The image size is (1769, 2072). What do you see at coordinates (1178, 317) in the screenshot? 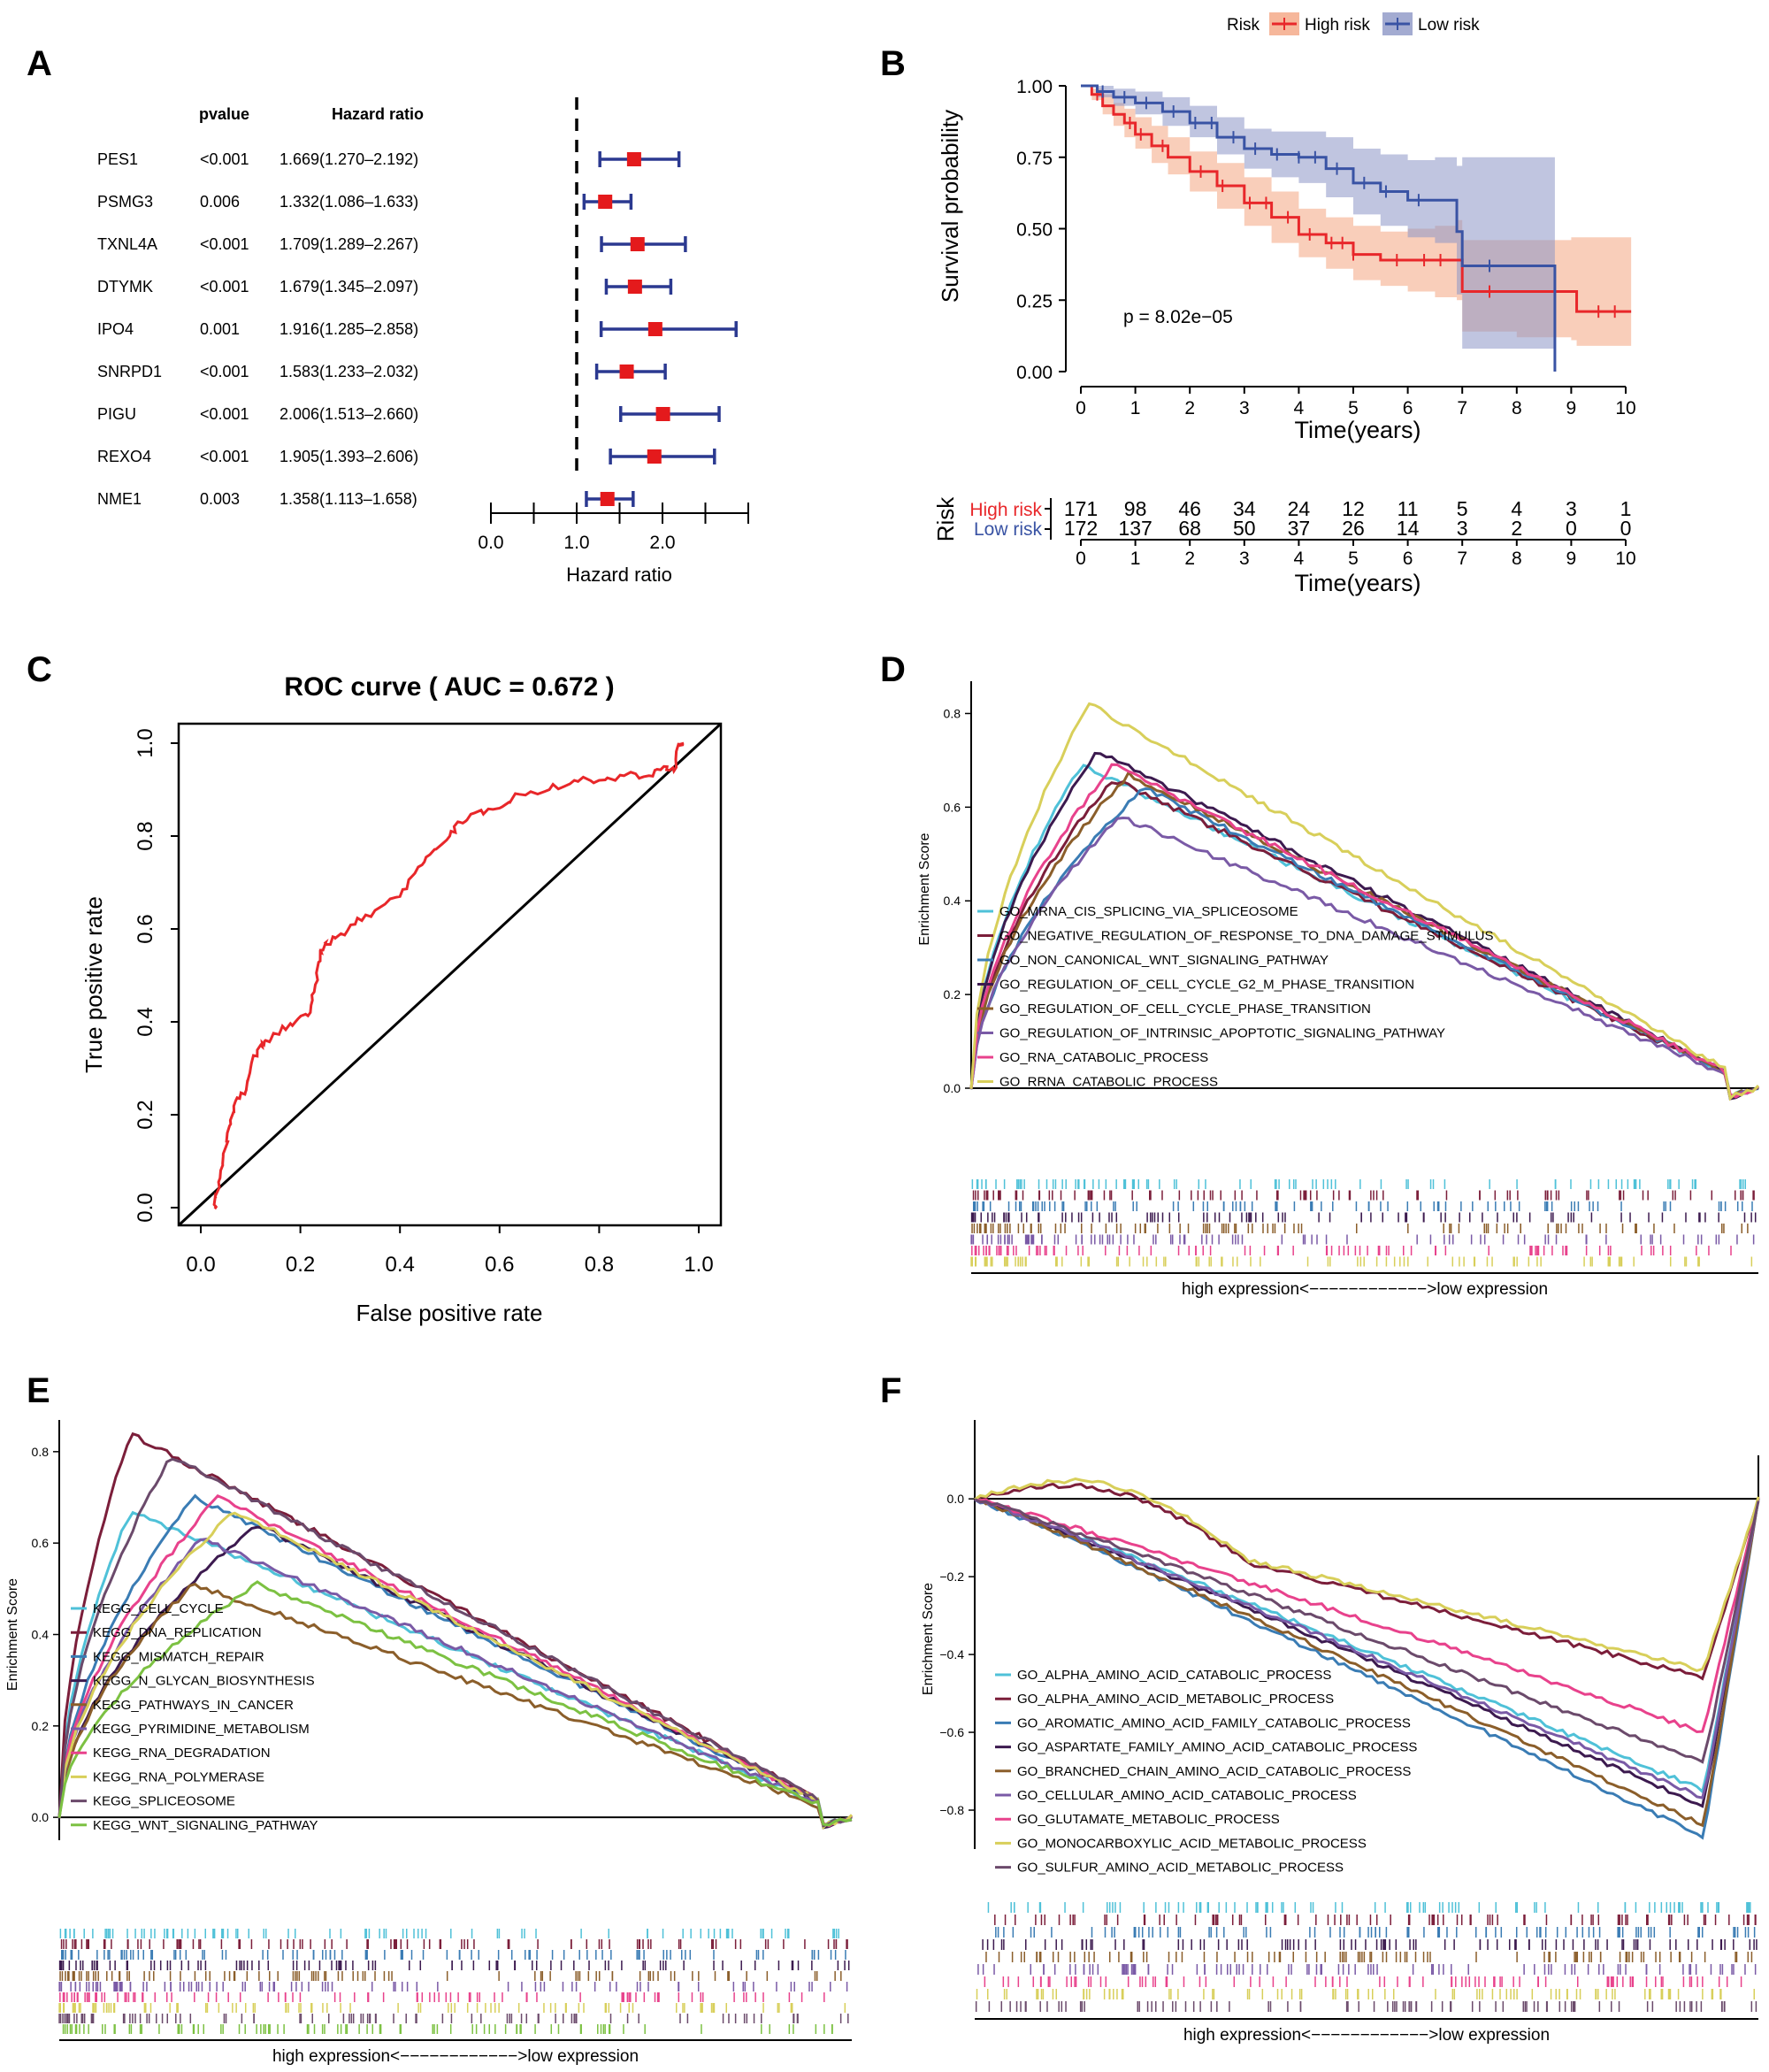
I see `km-pvalue-annotation: p = 8.02e−05` at bounding box center [1178, 317].